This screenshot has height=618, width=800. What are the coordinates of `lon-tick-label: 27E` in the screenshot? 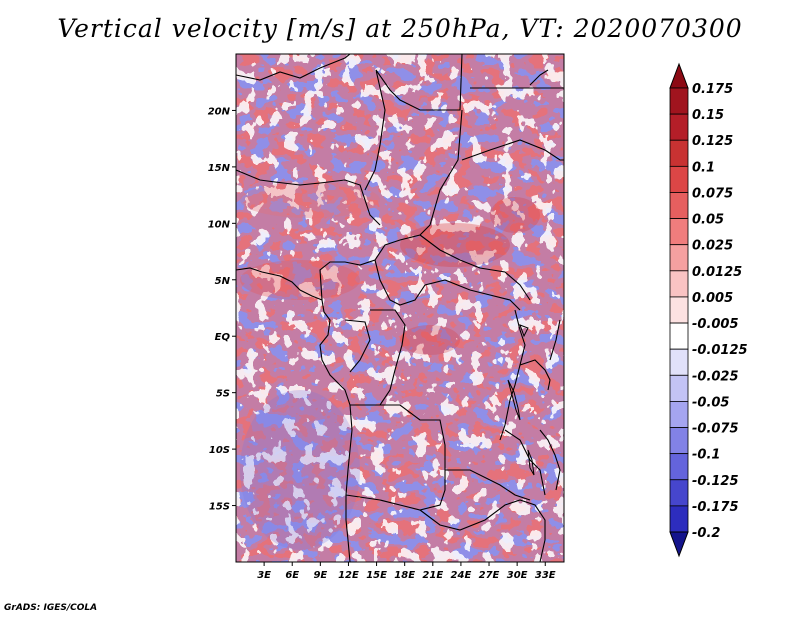 It's located at (489, 575).